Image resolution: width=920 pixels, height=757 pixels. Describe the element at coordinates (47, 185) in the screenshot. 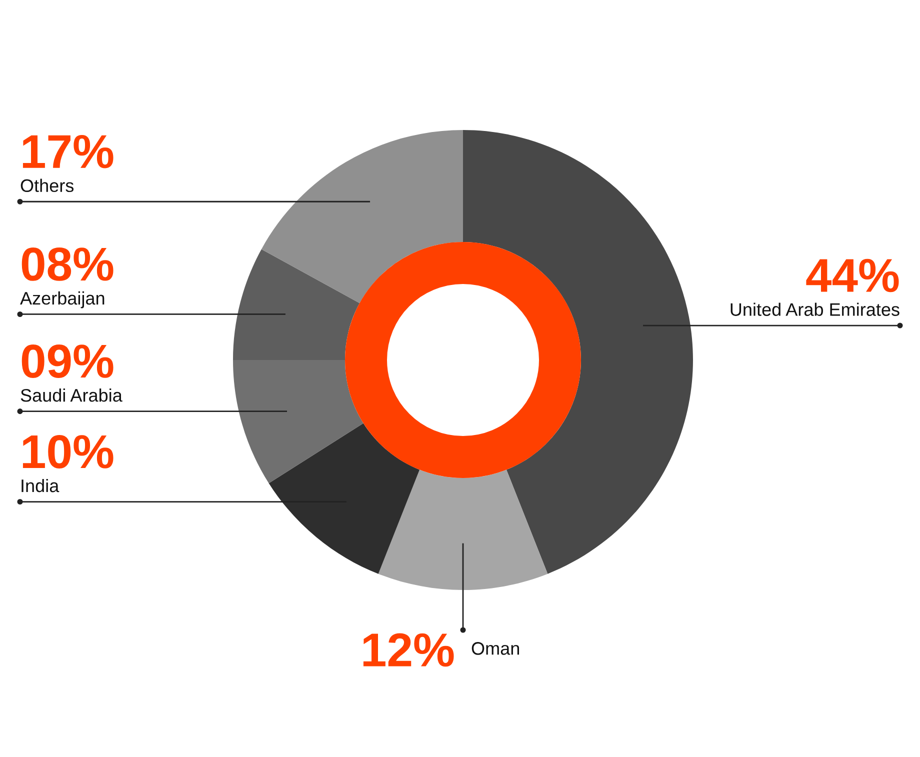

I see `slice-label: Others` at that location.